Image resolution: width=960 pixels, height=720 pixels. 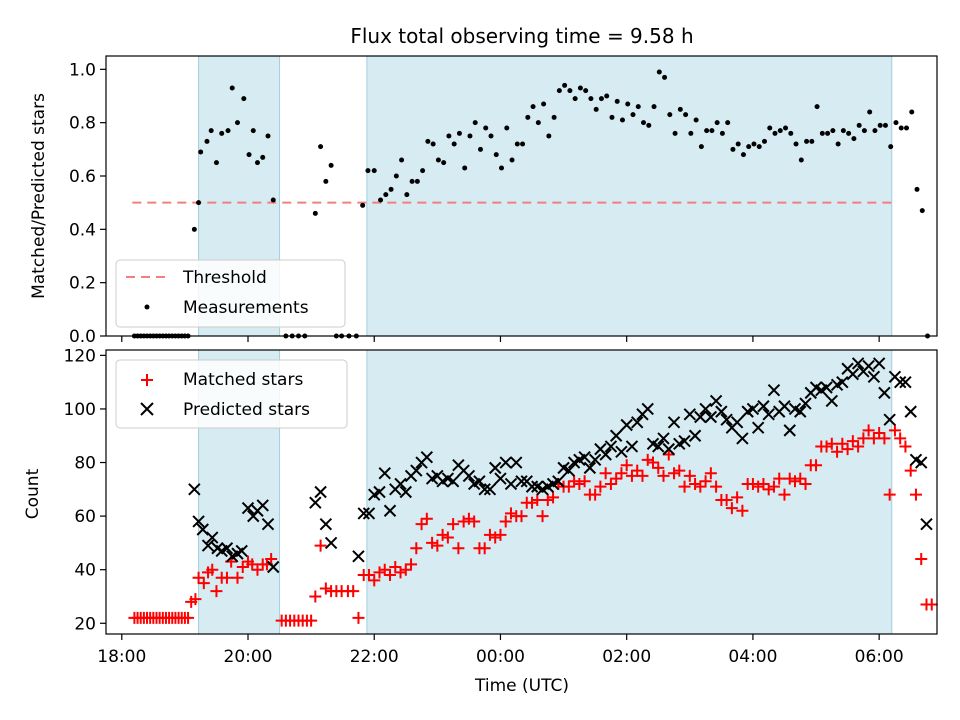 What do you see at coordinates (500, 339) in the screenshot?
I see `top-x-ticks` at bounding box center [500, 339].